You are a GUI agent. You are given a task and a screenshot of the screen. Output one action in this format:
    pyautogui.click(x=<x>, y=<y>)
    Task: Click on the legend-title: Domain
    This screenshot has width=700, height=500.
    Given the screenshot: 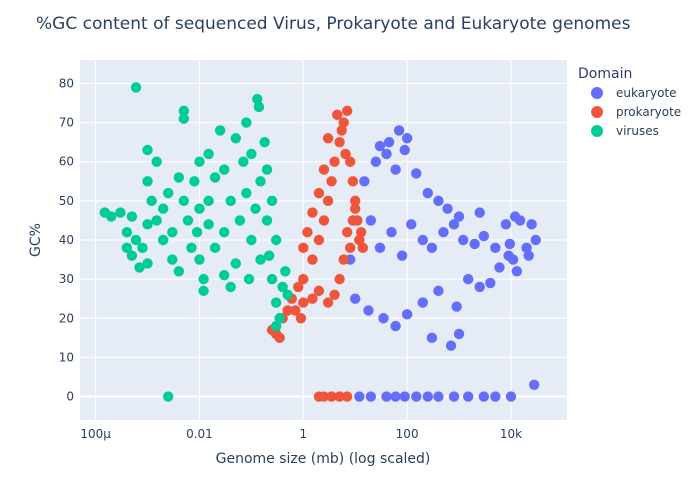 What is the action you would take?
    pyautogui.click(x=605, y=74)
    